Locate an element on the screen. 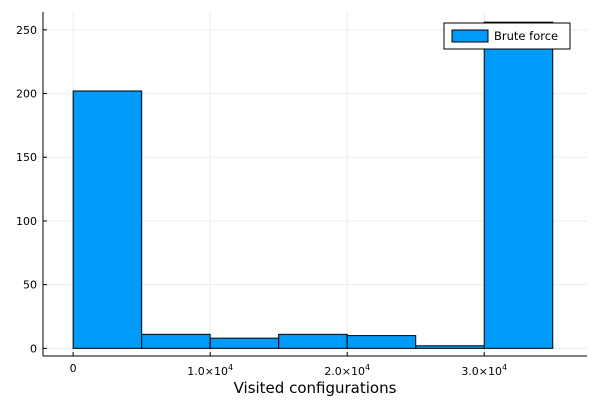  y-tick-label-5: 250 is located at coordinates (26, 30).